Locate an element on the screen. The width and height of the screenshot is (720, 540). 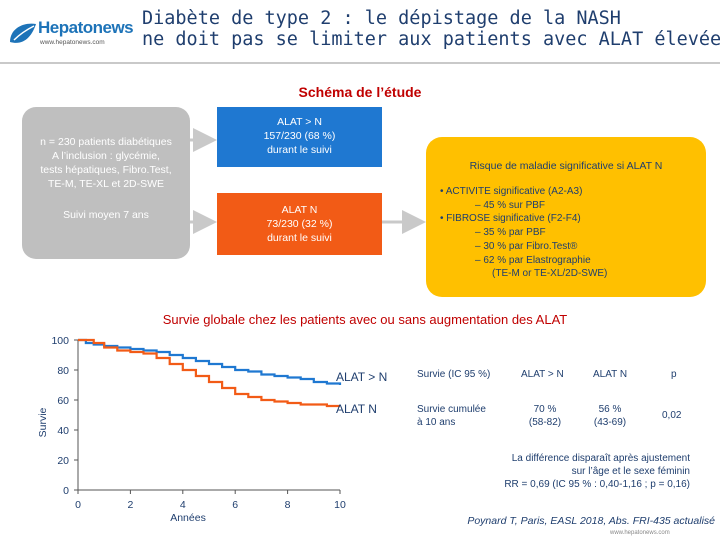
series-label-alat-high: ALAT > N is located at coordinates (361, 377).